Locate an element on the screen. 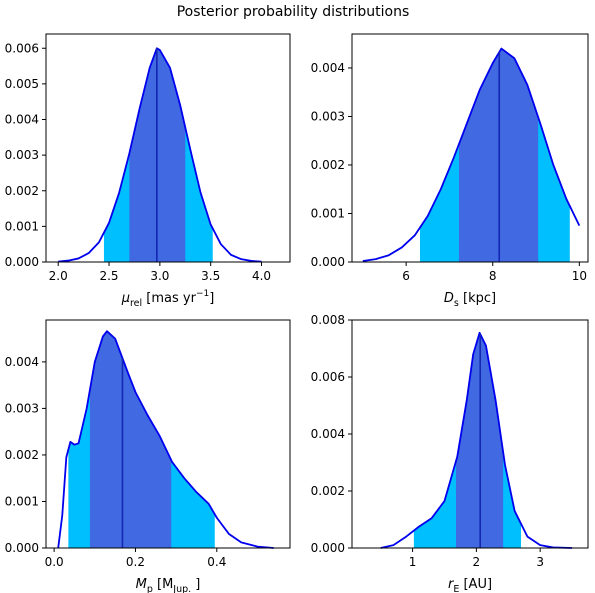 Image resolution: width=595 pixels, height=593 pixels. x-tick-label: 8 is located at coordinates (493, 276).